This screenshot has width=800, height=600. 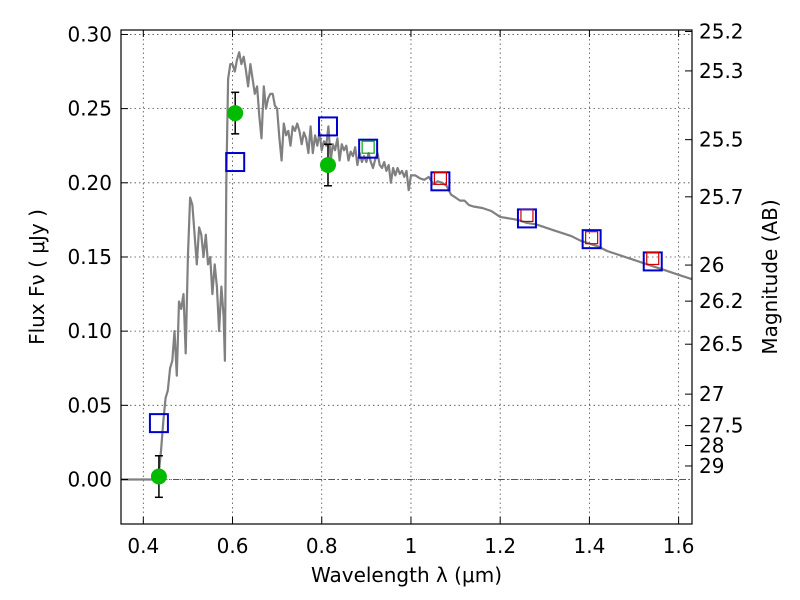 I want to click on x-axis-label: Wavelength λ (μm), so click(x=406, y=575).